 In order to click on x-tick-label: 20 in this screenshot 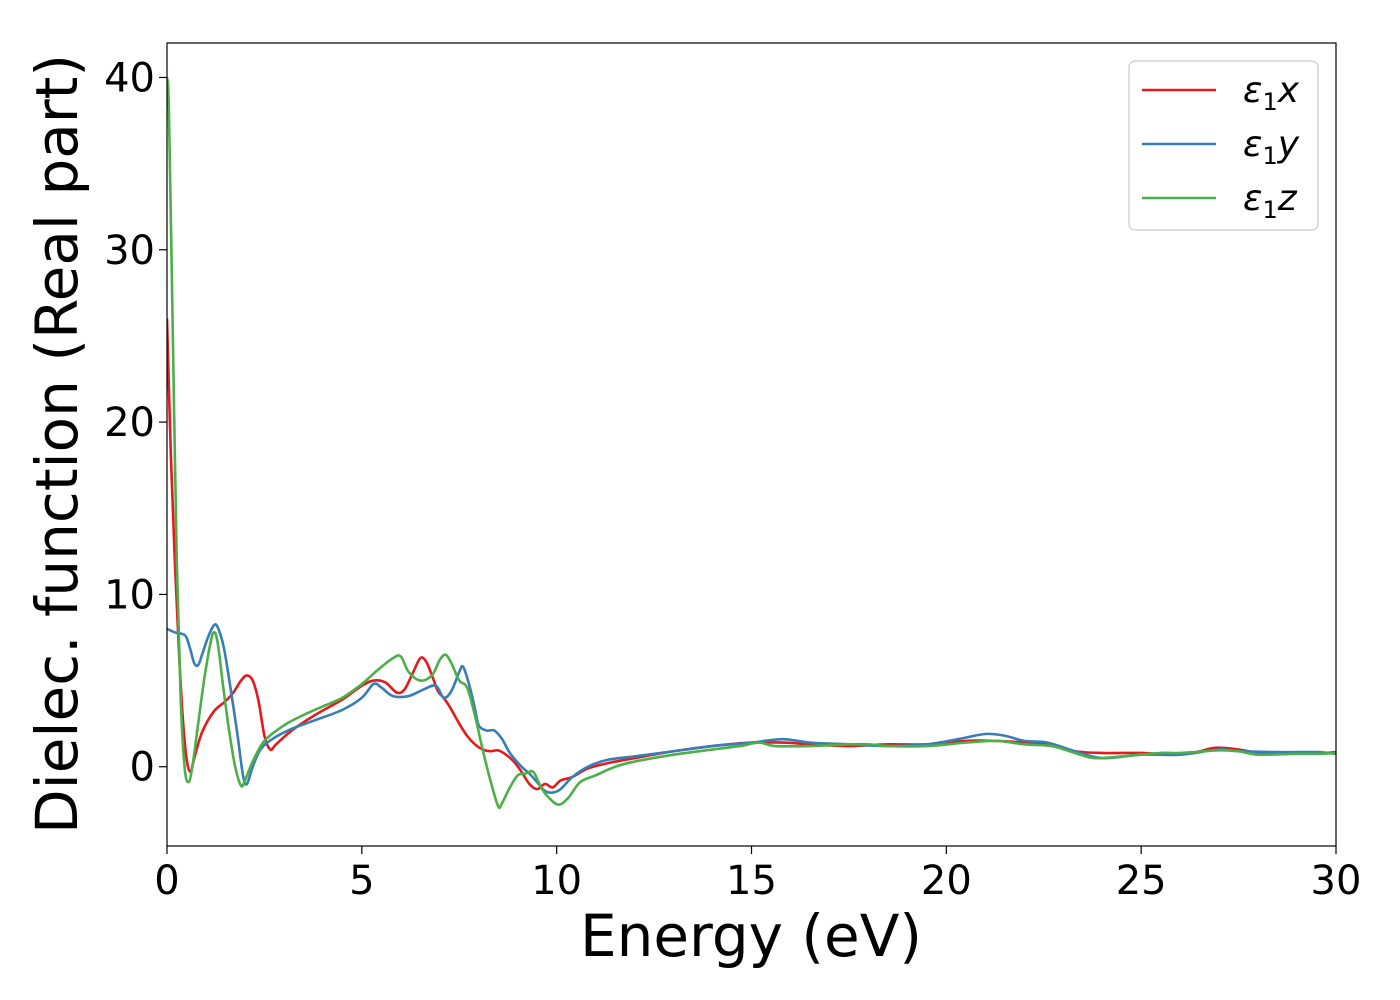, I will do `click(946, 881)`.